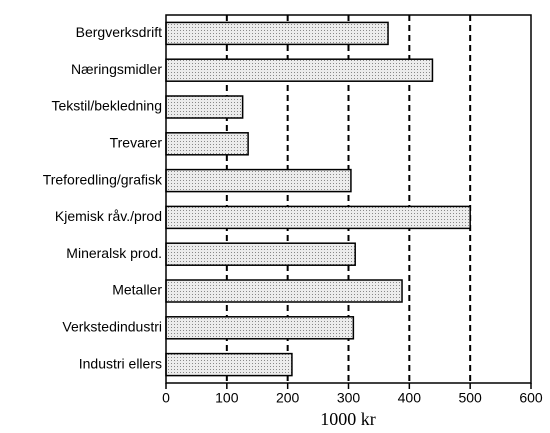 Image resolution: width=550 pixels, height=433 pixels. I want to click on x-tick-label: 400, so click(410, 398).